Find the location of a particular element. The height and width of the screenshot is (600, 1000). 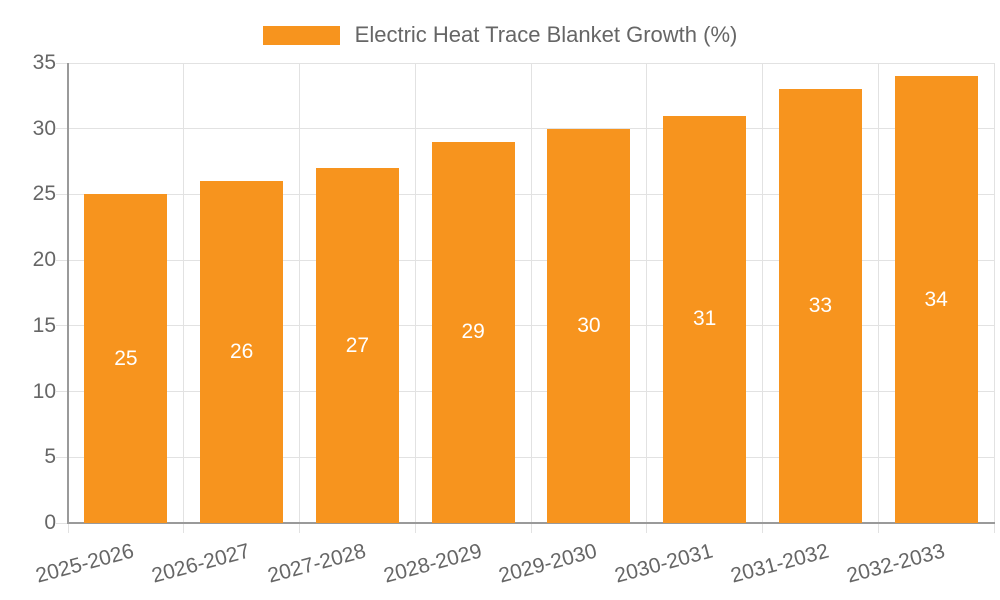

x-category-label: 2029-2030 is located at coordinates (548, 563).